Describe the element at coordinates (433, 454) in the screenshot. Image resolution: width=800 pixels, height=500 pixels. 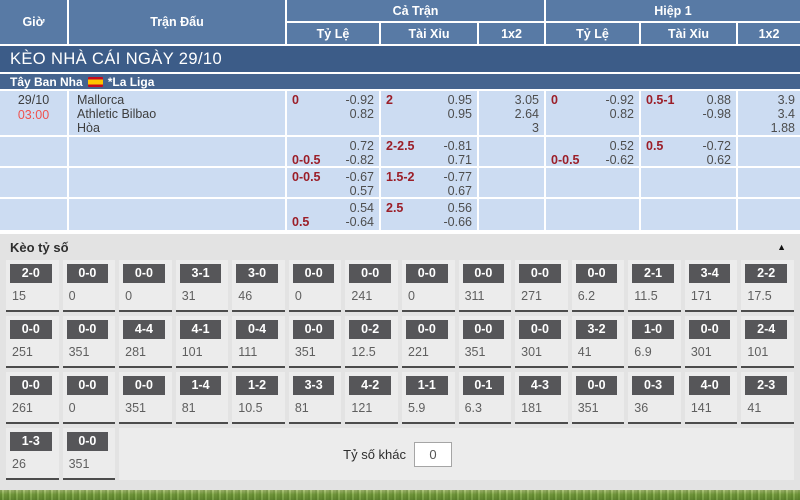
I see `other-score-input` at that location.